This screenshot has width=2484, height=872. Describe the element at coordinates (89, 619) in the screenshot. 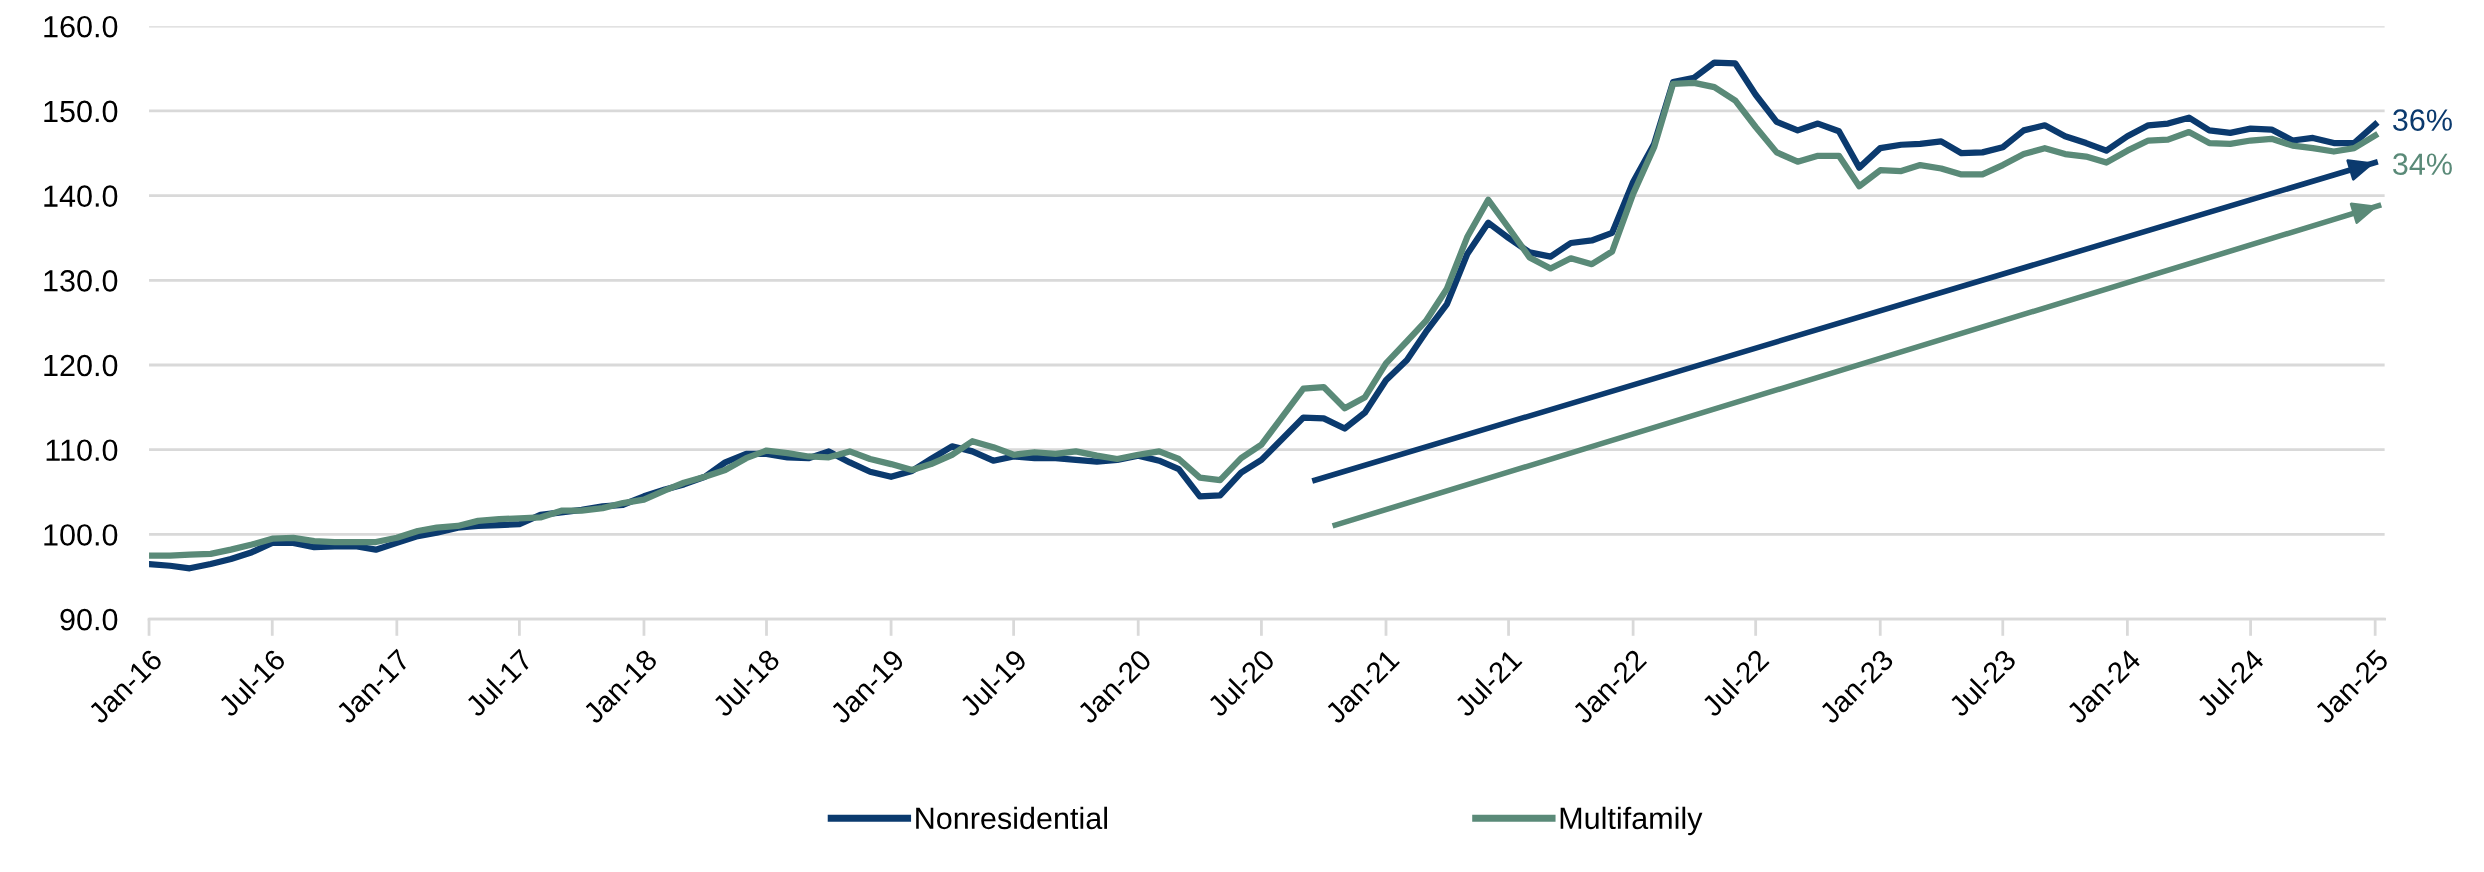

I see `y-tick-label: 90.0` at that location.